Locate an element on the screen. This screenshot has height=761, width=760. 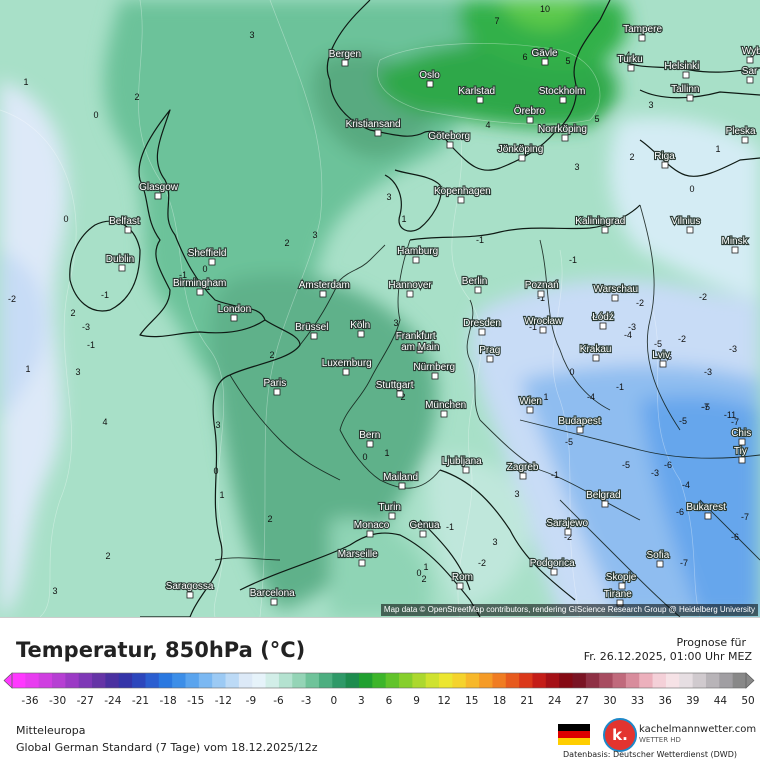
city-wyb: Wyb is located at coordinates (750, 54).